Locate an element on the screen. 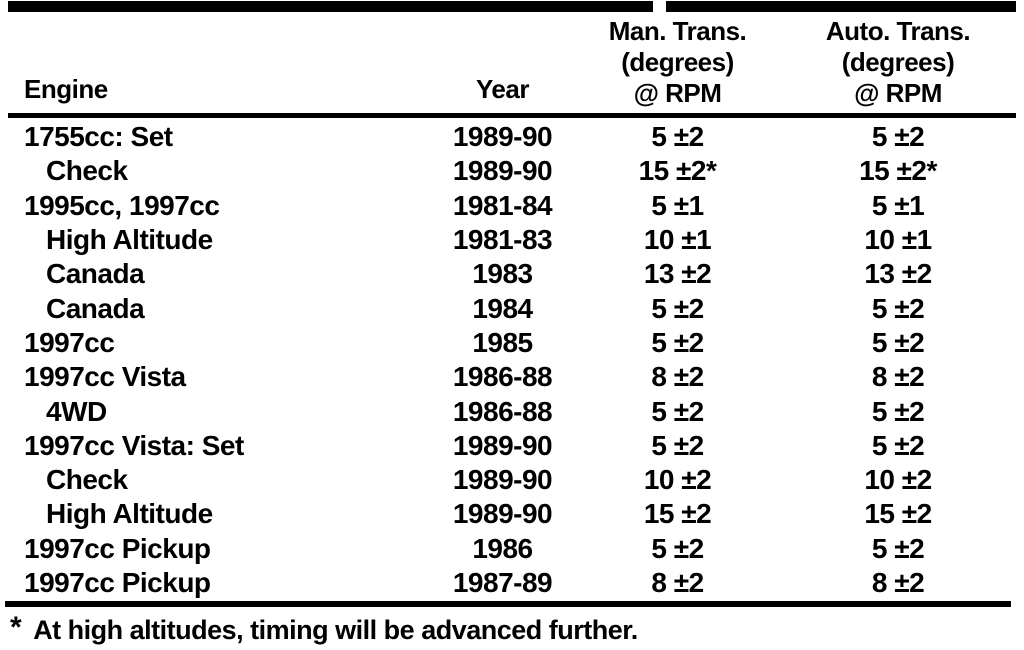  engine-cell: 1997cc Vista is located at coordinates (105, 377).